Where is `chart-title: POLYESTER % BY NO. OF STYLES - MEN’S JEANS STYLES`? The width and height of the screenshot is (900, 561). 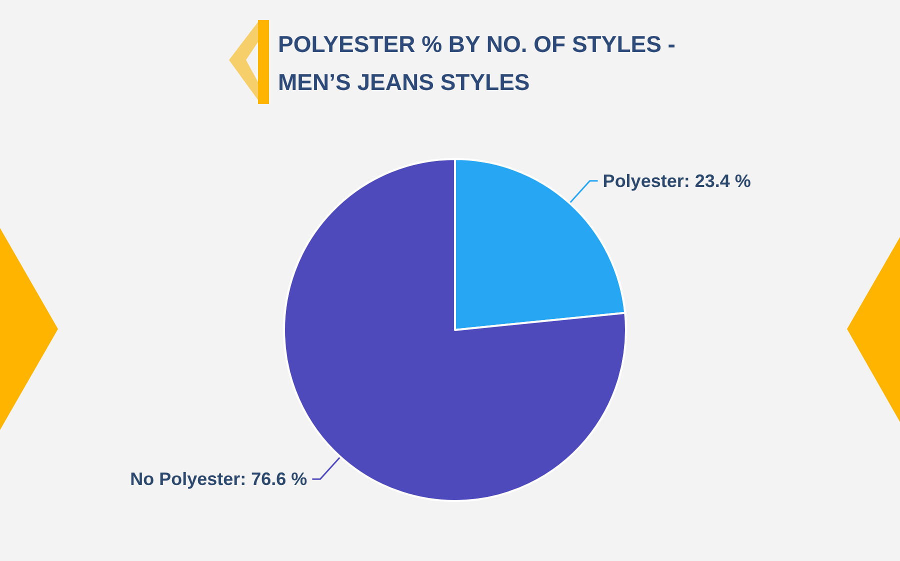 chart-title: POLYESTER % BY NO. OF STYLES - MEN’S JEANS STYLES is located at coordinates (480, 63).